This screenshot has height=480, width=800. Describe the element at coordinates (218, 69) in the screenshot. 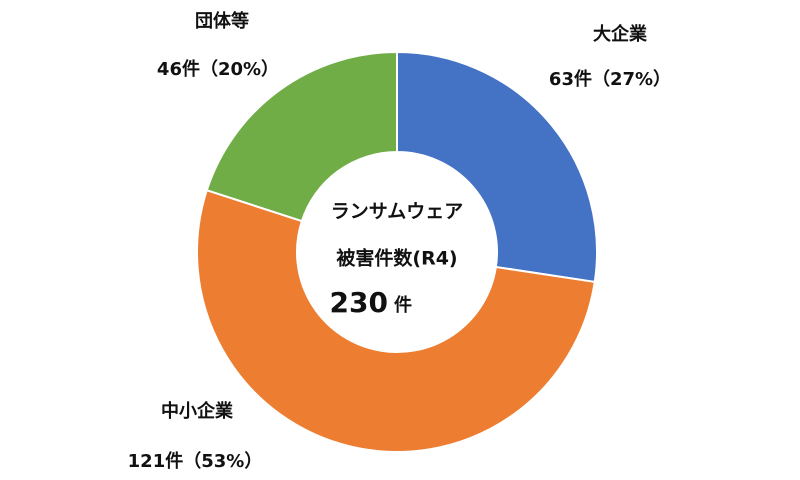

I see `value-label: 46件（20%）` at that location.